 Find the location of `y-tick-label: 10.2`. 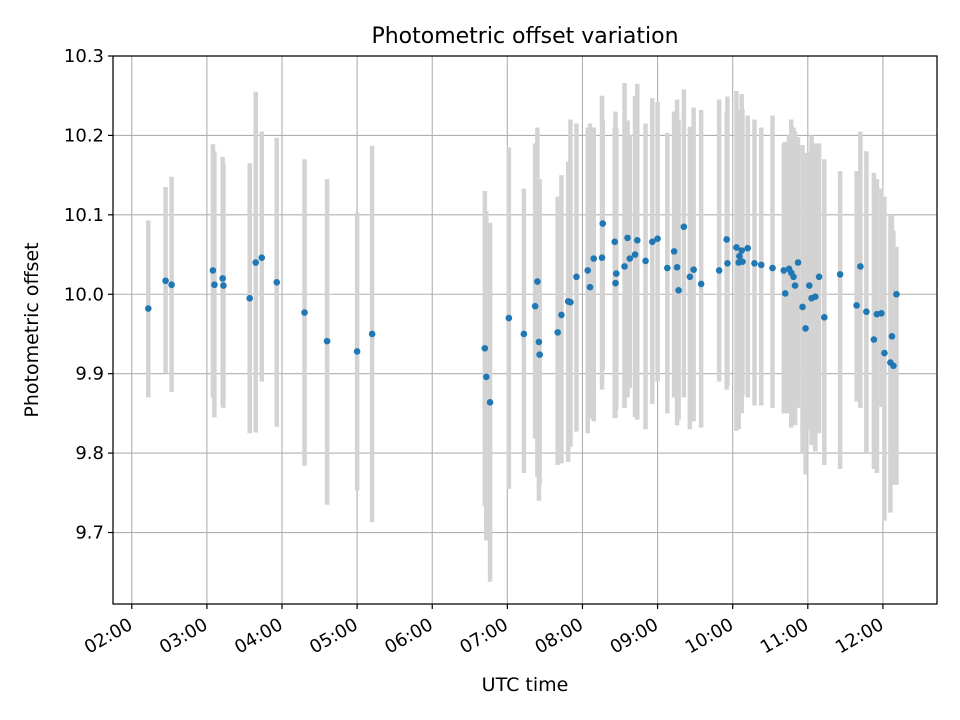

y-tick-label: 10.2 is located at coordinates (84, 135).